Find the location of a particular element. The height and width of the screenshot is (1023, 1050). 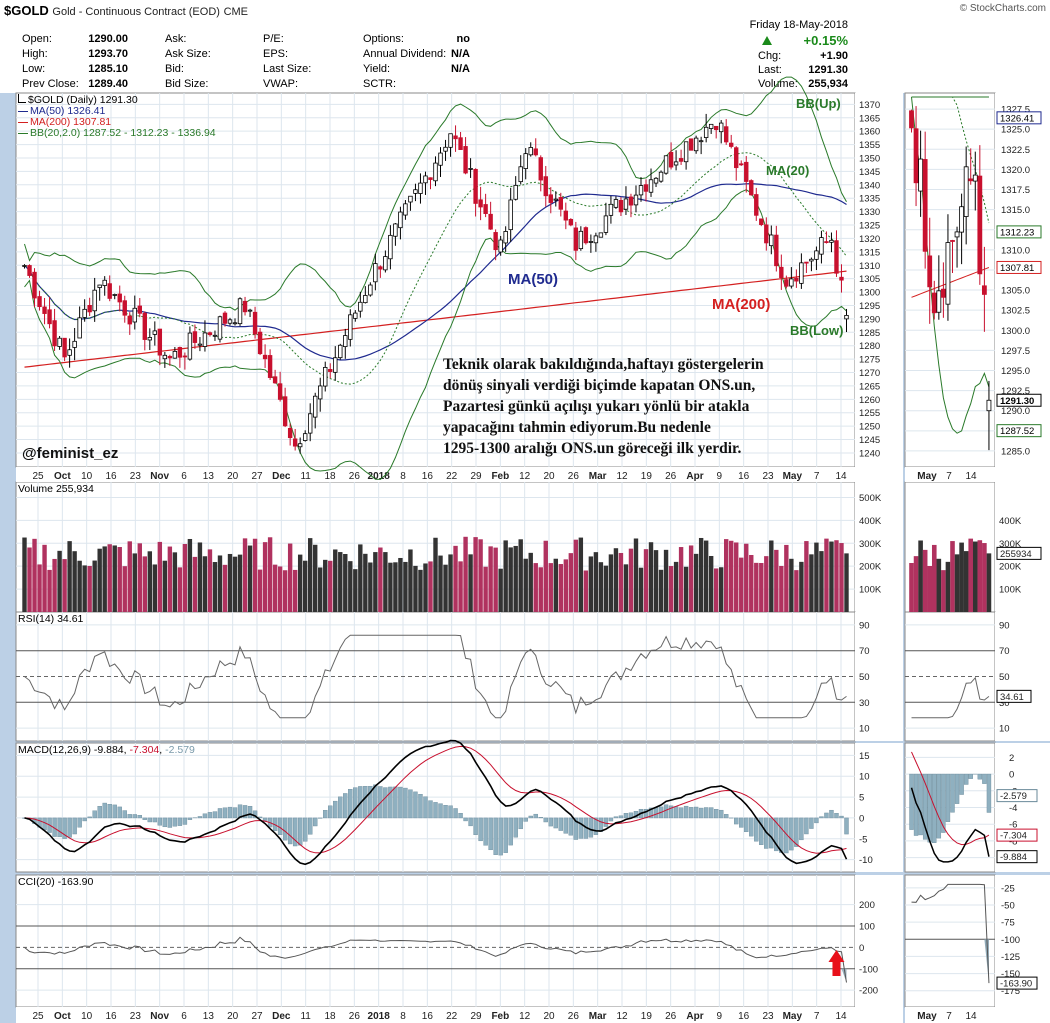

x-tick-label: 20 is located at coordinates (233, 476).